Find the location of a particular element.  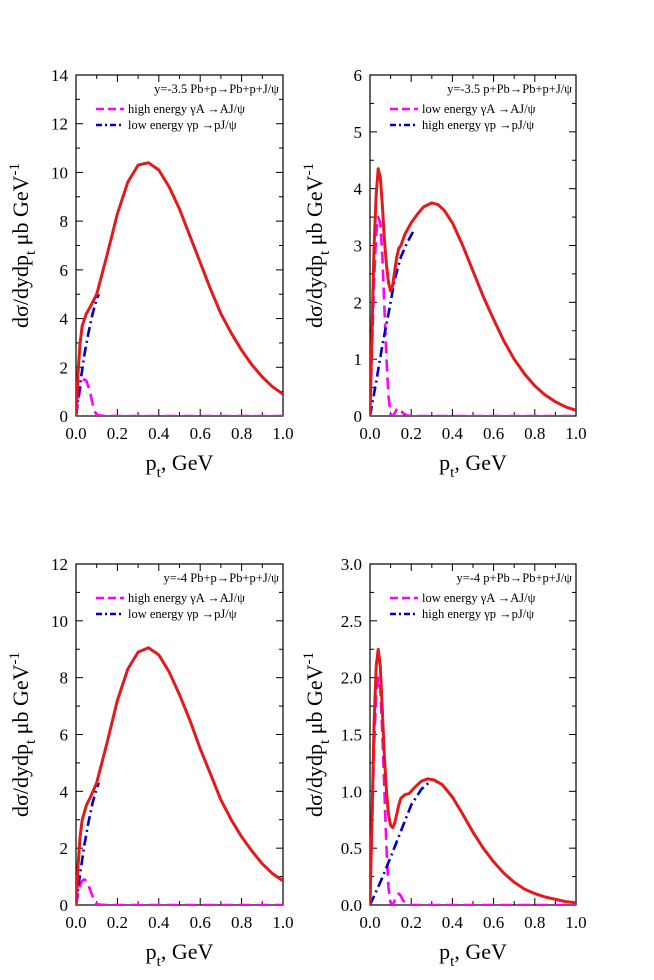

y-tick-label: 3.0 is located at coordinates (351, 564).